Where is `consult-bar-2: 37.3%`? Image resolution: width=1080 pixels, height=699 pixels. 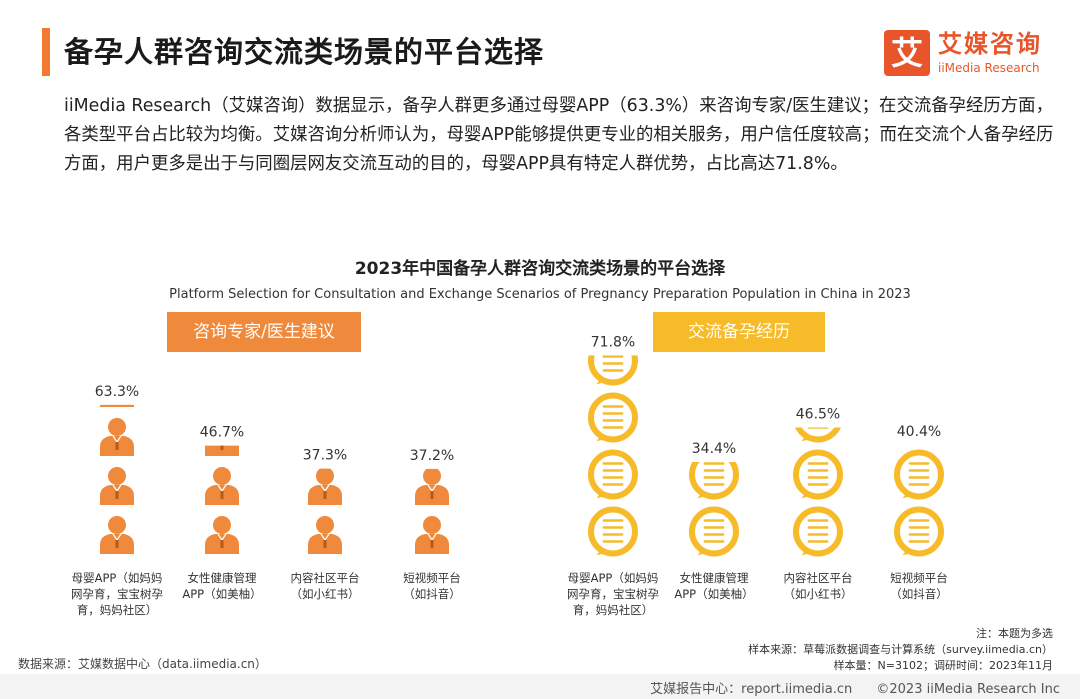
consult-bar-2: 37.3% is located at coordinates (325, 501).